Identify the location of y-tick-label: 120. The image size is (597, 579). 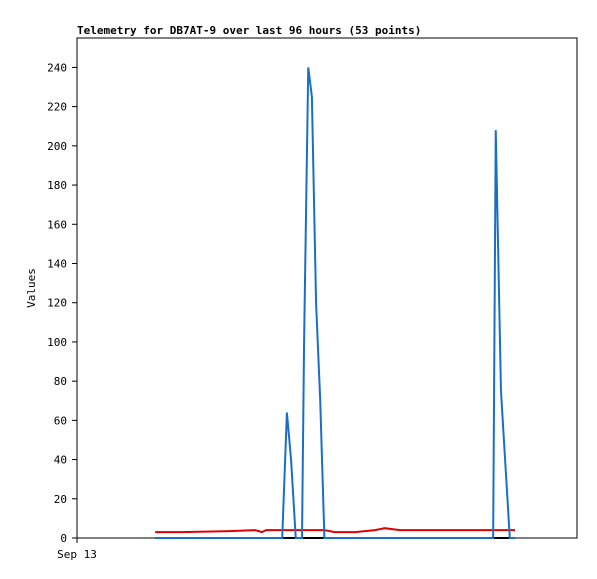
(57, 303).